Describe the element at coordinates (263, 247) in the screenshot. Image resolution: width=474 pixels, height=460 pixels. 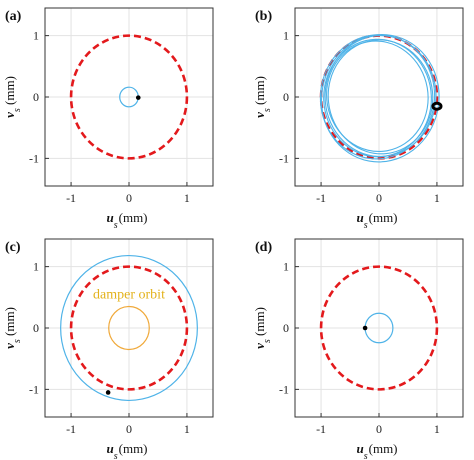
I see `panel-label: (d)` at that location.